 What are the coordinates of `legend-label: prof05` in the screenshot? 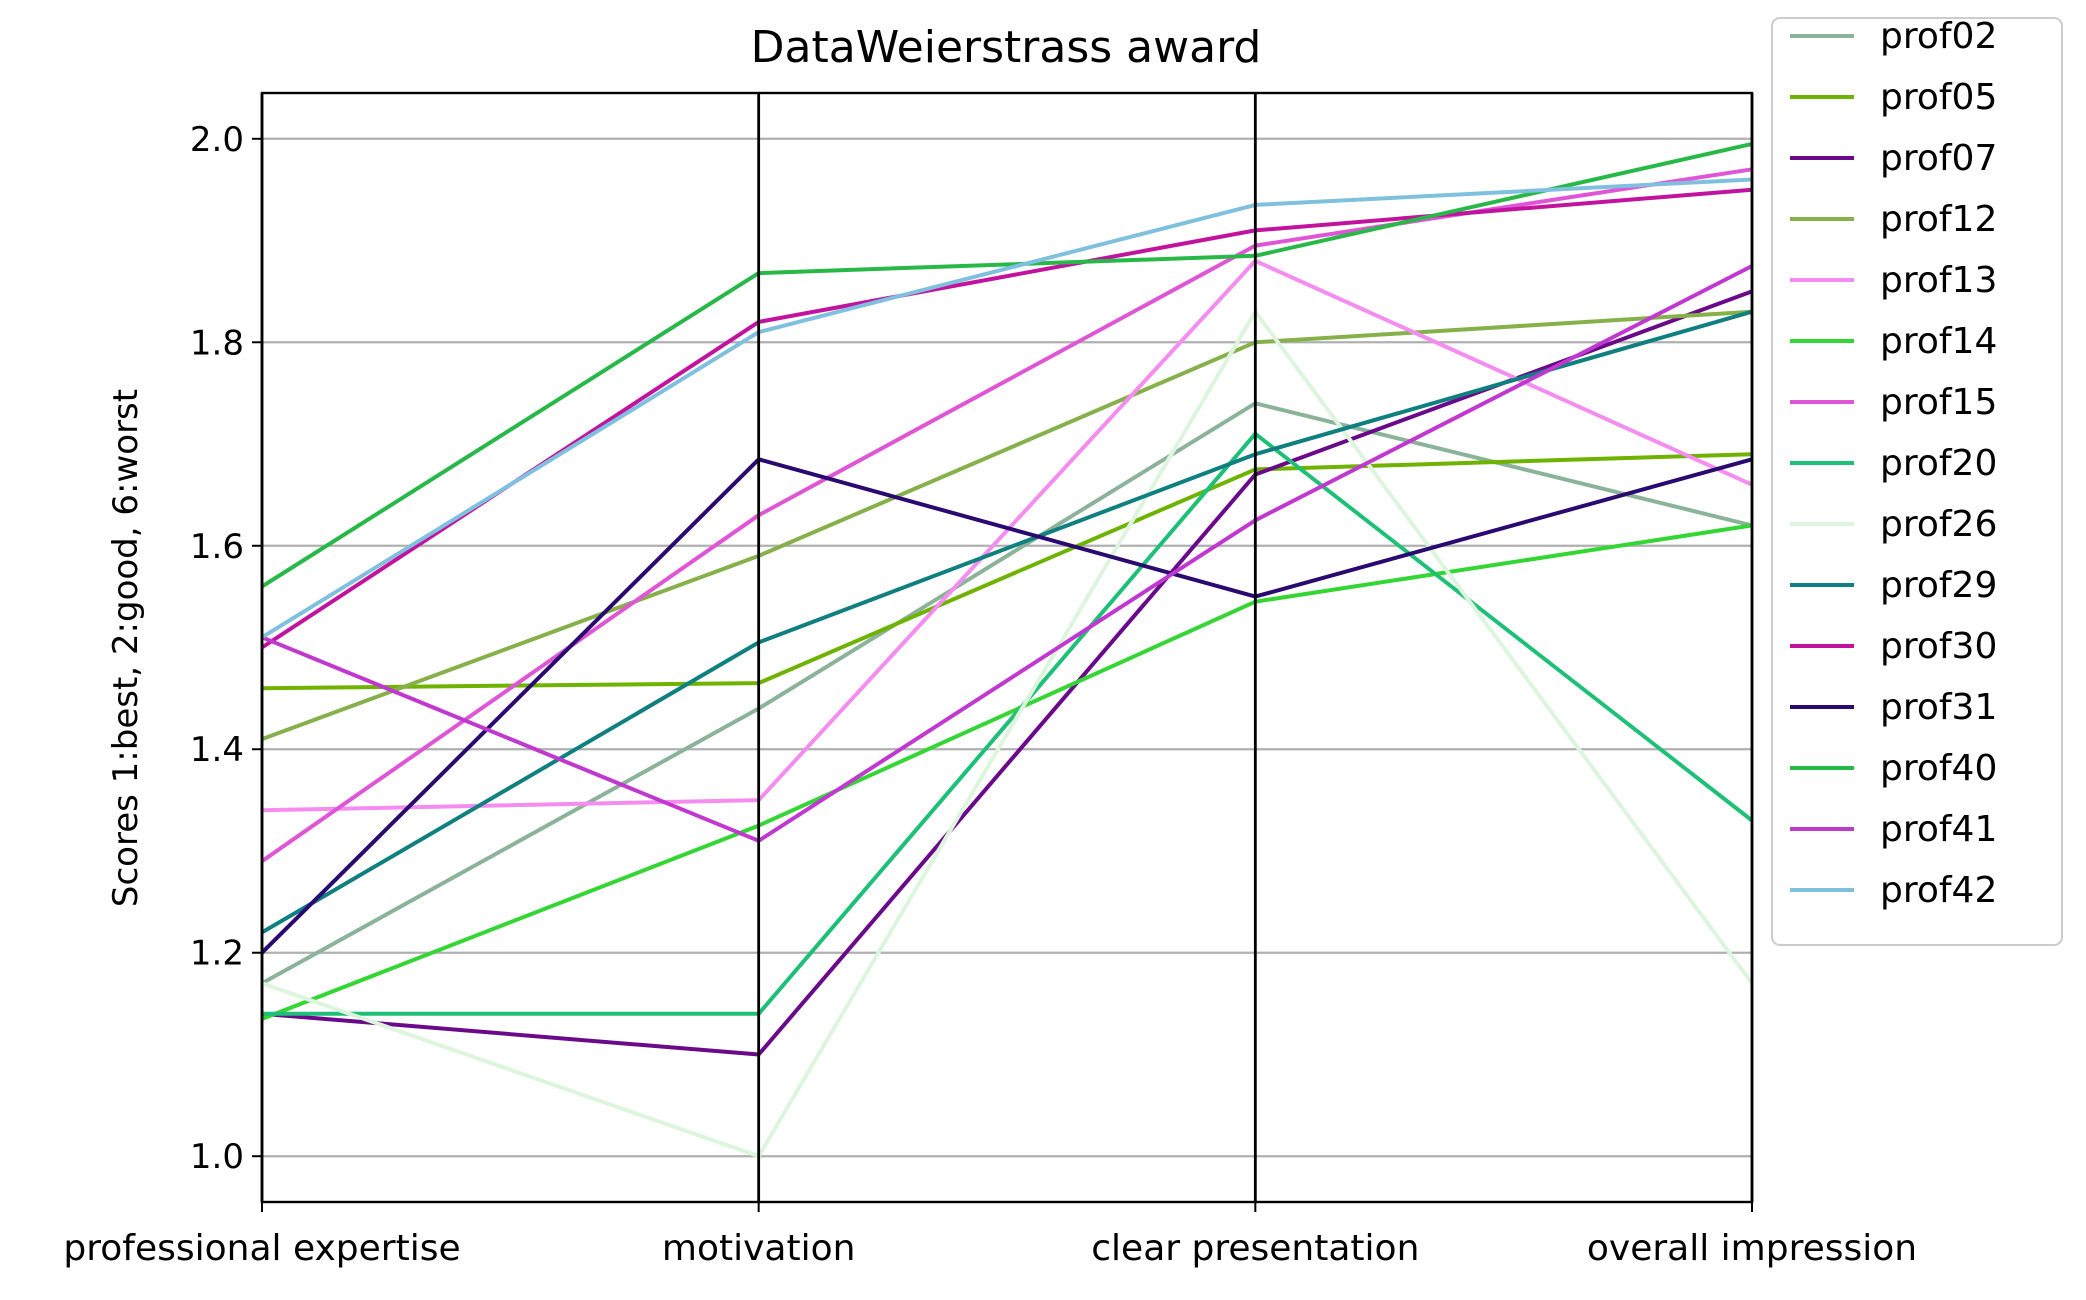 It's located at (1938, 97).